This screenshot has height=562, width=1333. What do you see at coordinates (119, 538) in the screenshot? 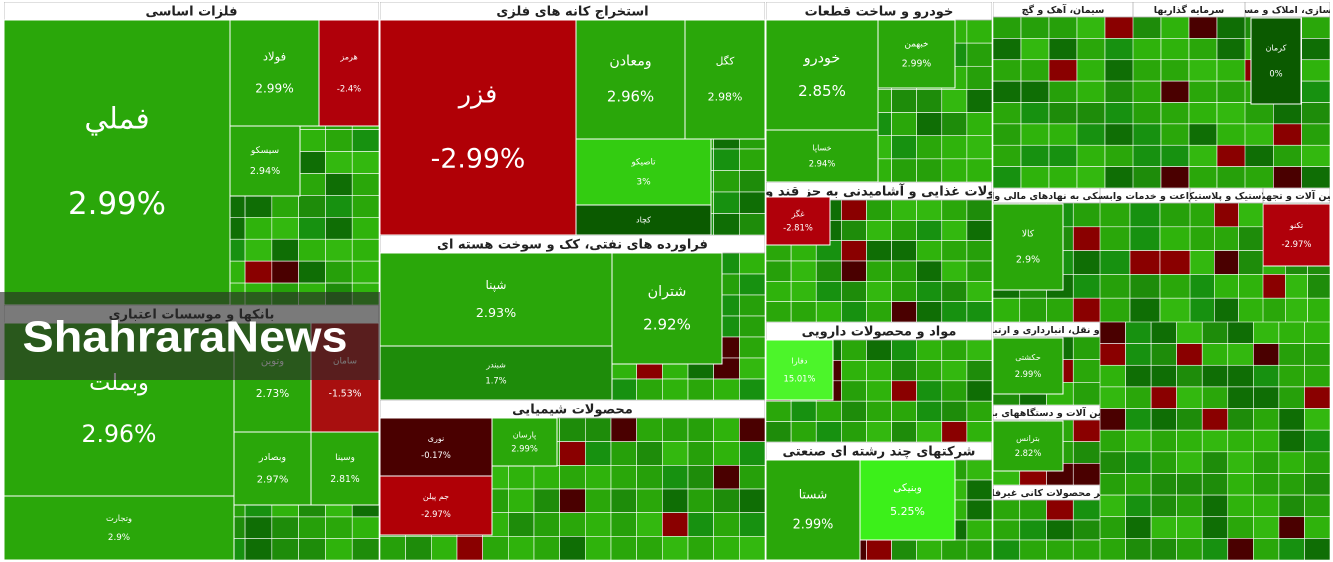
I see `tile-change: 2.9%` at bounding box center [119, 538].